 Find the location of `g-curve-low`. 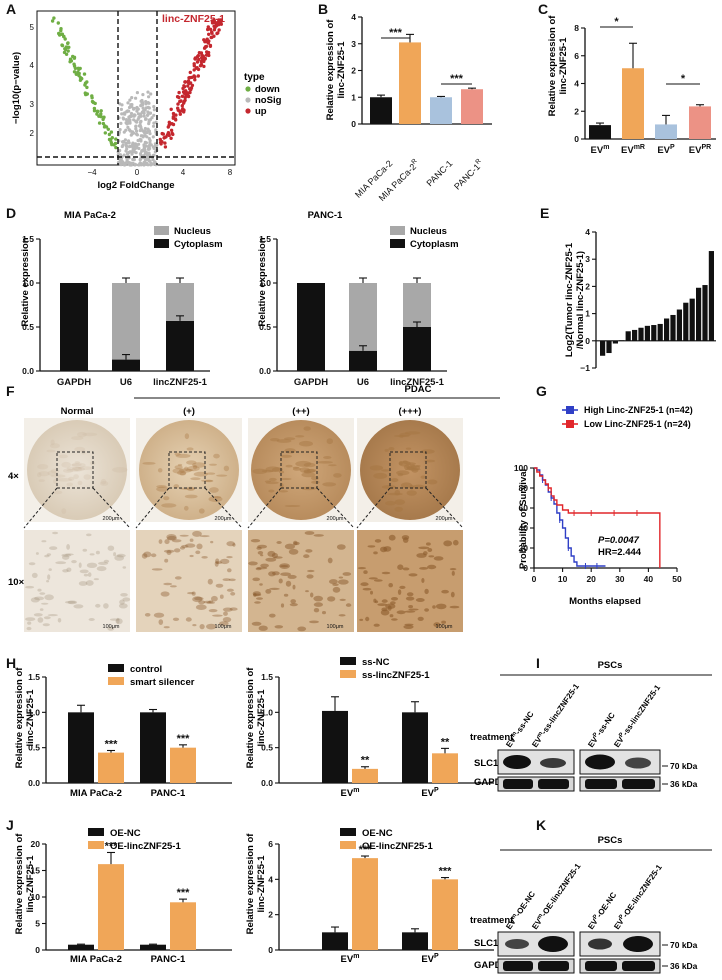

g-curve-low is located at coordinates (597, 517).